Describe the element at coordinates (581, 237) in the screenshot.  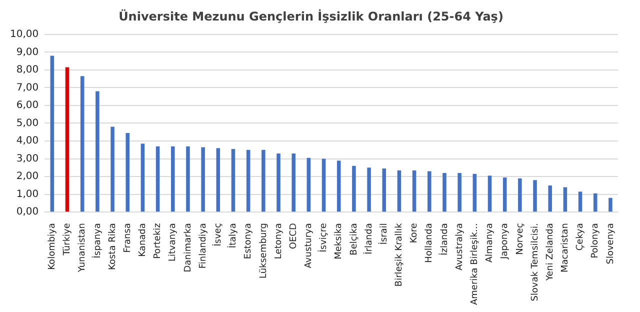
I see `x-tick-label: Çekya` at that location.